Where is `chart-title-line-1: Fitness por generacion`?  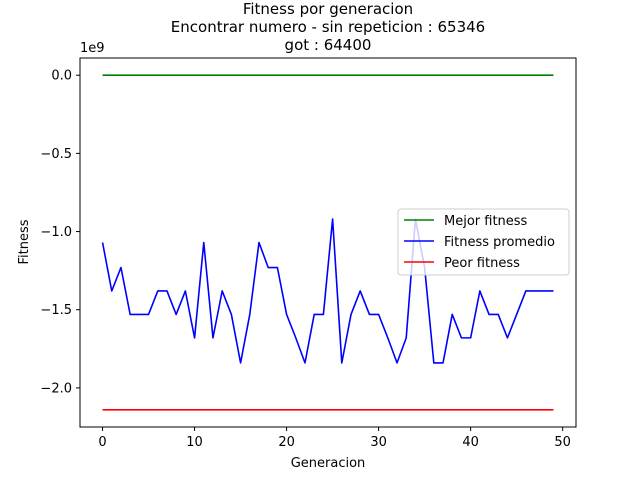 chart-title-line-1: Fitness por generacion is located at coordinates (328, 9).